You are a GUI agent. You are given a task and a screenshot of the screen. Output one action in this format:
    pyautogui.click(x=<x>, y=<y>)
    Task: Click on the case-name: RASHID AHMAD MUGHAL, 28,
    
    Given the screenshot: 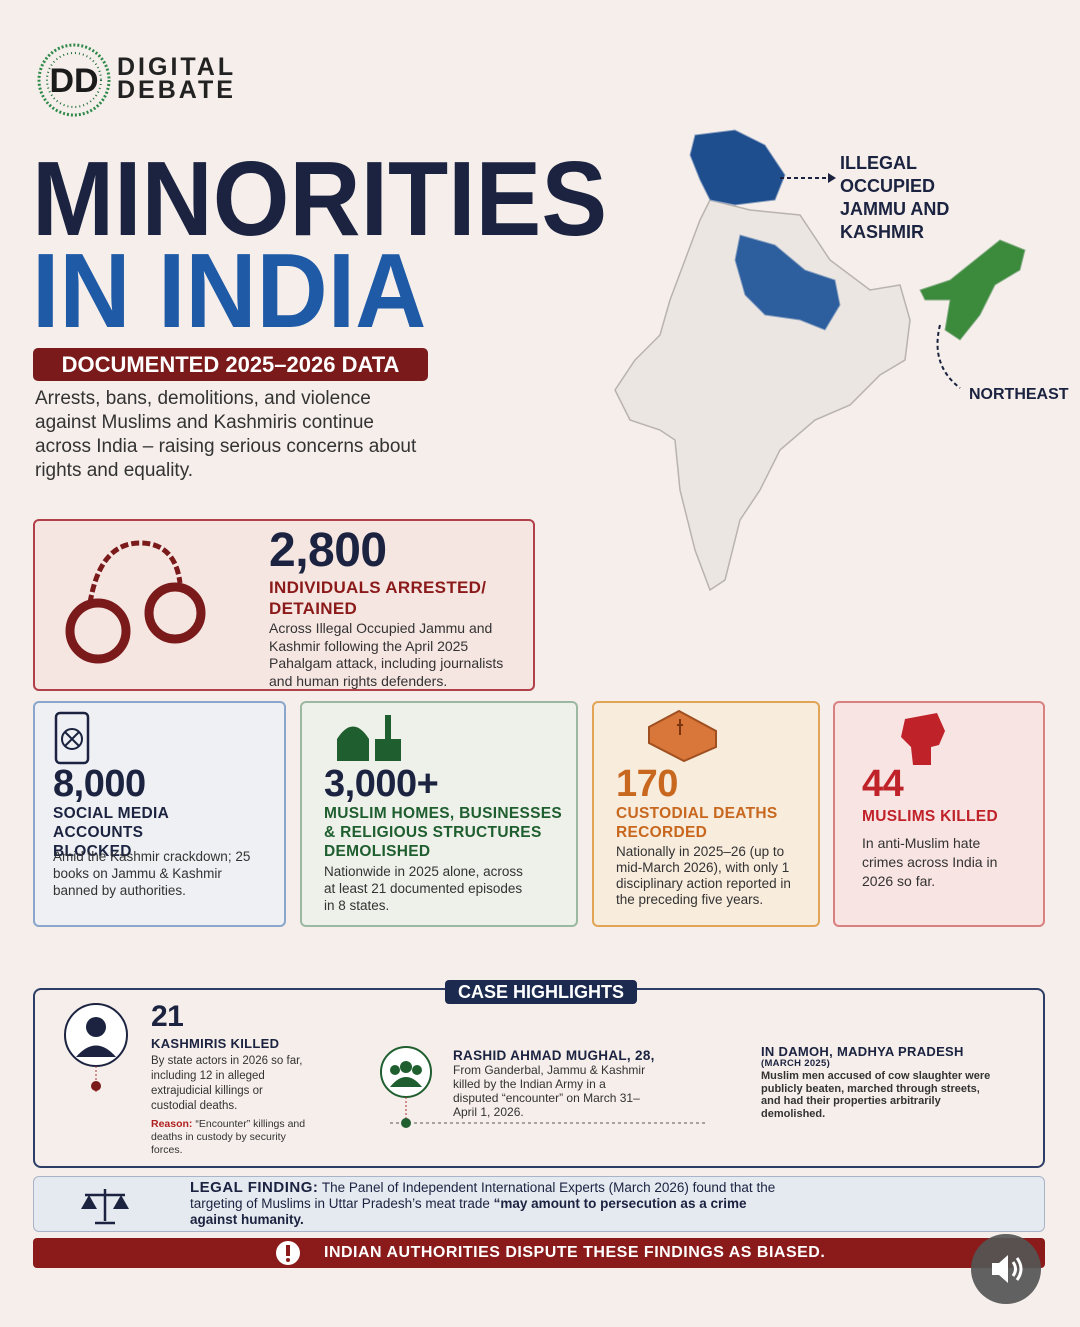 What is the action you would take?
    pyautogui.click(x=554, y=1055)
    